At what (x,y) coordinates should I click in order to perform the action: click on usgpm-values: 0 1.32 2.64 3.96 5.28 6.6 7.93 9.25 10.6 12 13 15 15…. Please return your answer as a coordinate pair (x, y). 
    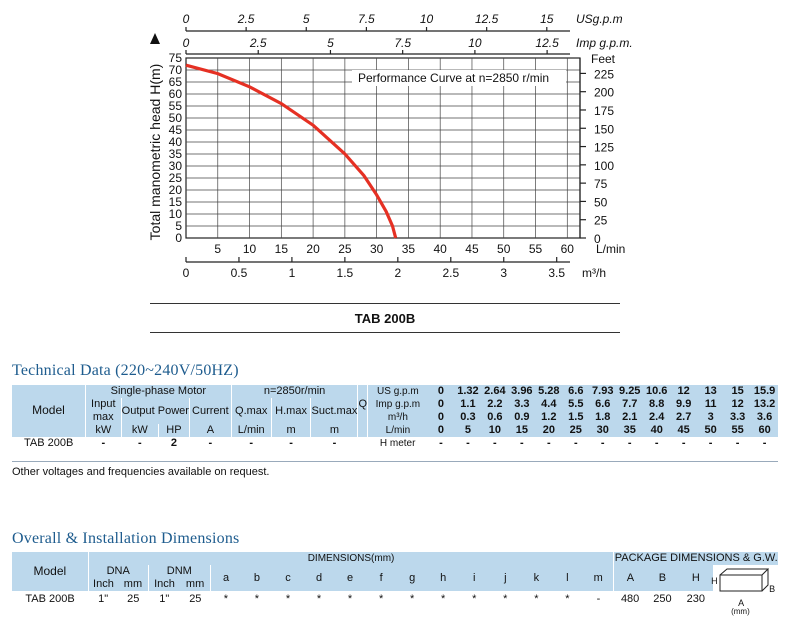
    Looking at the image, I should click on (602, 391).